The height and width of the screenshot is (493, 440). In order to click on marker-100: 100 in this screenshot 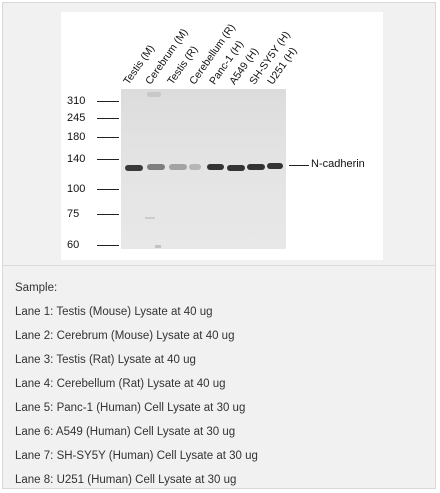, I will do `click(93, 189)`.